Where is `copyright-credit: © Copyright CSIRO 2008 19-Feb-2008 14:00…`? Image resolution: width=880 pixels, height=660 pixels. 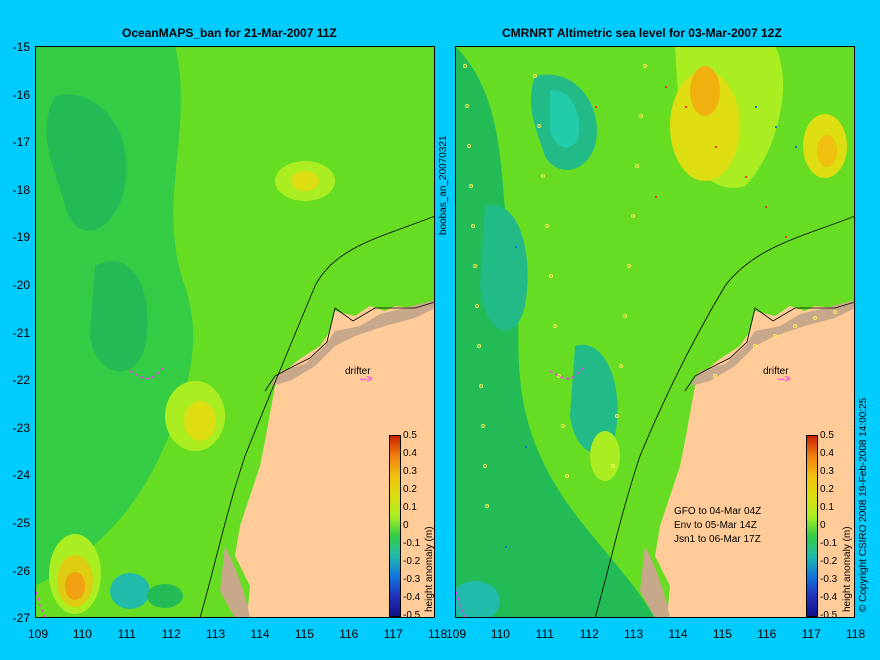 copyright-credit: © Copyright CSIRO 2008 19-Feb-2008 14:00… is located at coordinates (863, 504).